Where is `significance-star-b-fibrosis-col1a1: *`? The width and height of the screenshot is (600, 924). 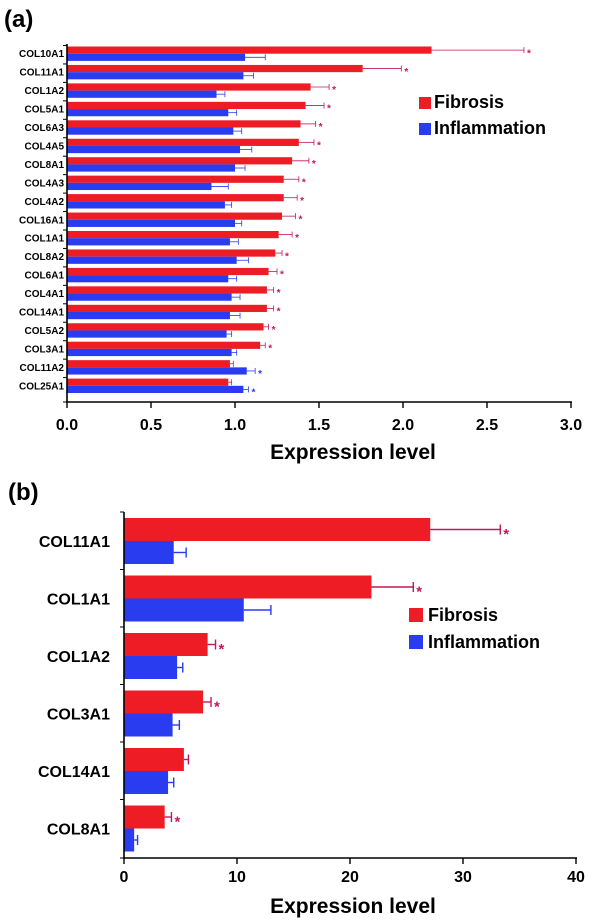 significance-star-b-fibrosis-col1a1: * is located at coordinates (419, 591).